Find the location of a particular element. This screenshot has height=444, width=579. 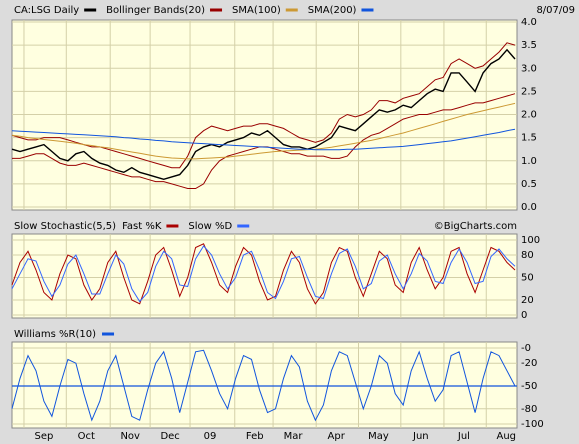

y-tick-label: 0.0 is located at coordinates (529, 207).